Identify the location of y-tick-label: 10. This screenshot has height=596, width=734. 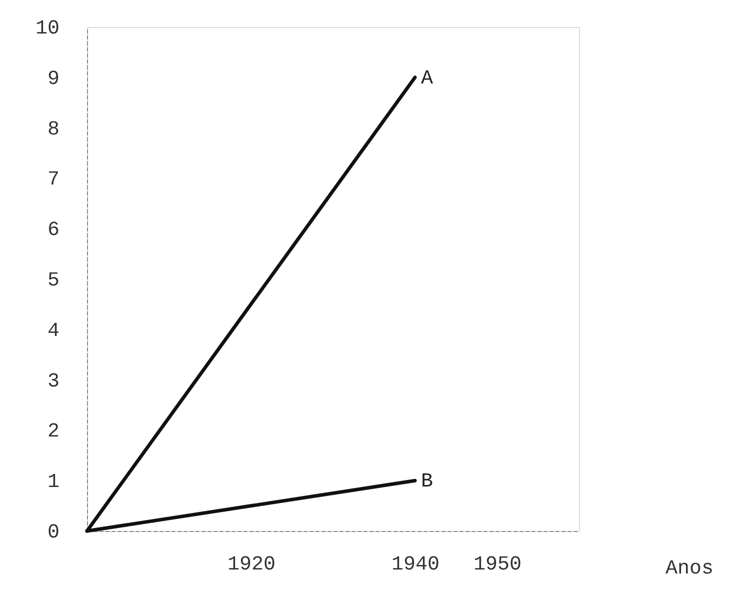
(47, 29).